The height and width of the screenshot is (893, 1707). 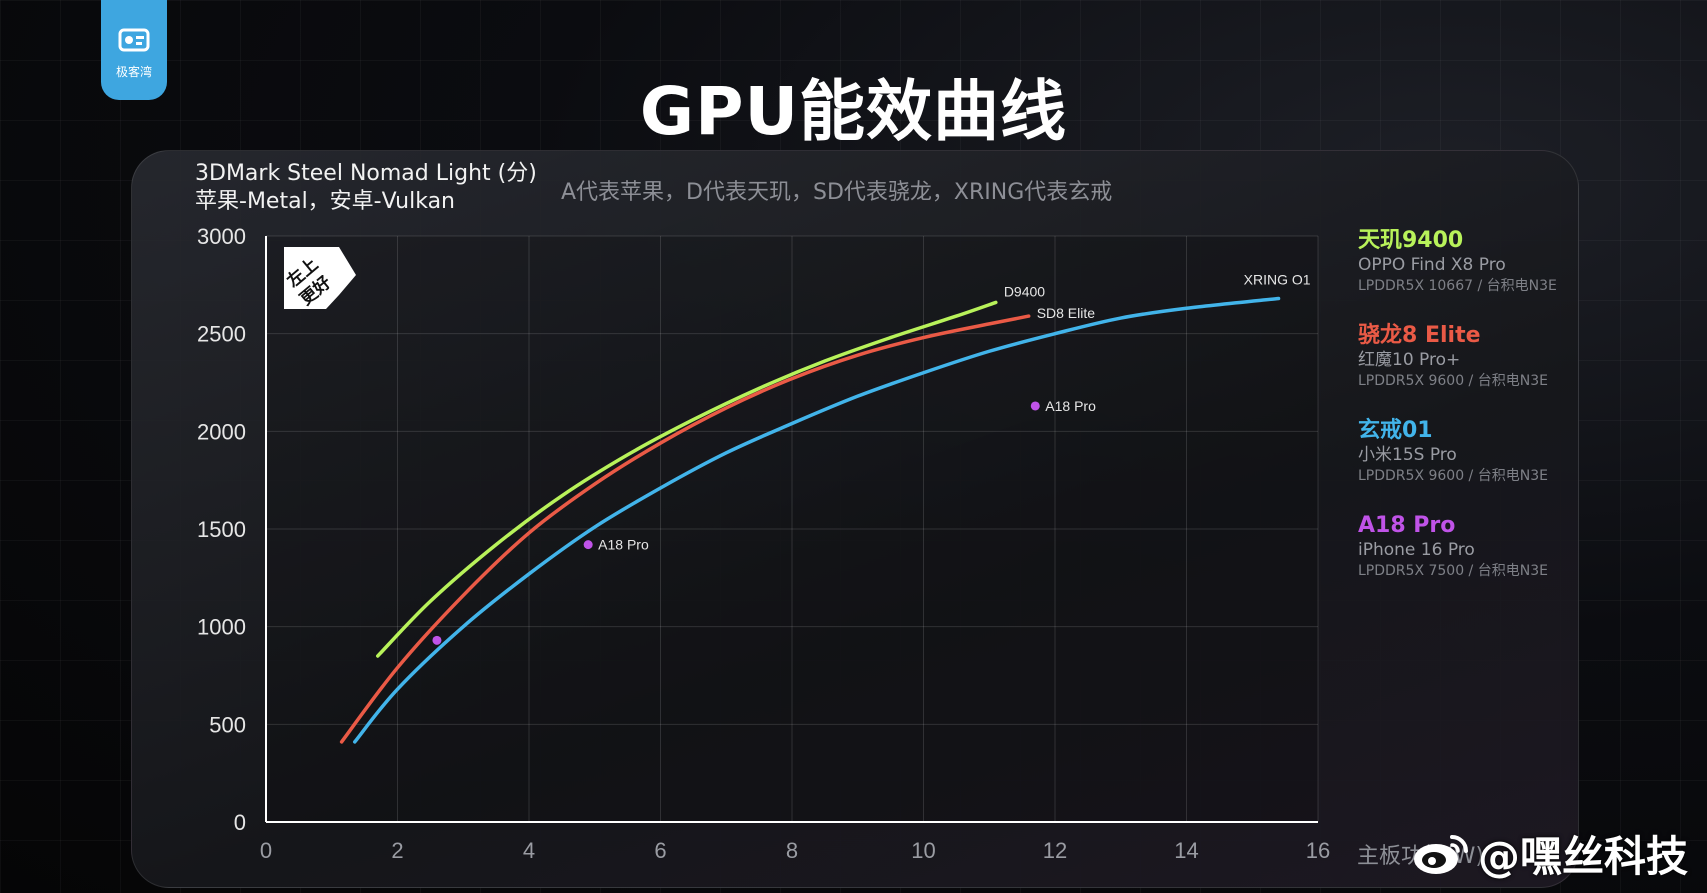 What do you see at coordinates (792, 850) in the screenshot?
I see `x-tick-label: 8` at bounding box center [792, 850].